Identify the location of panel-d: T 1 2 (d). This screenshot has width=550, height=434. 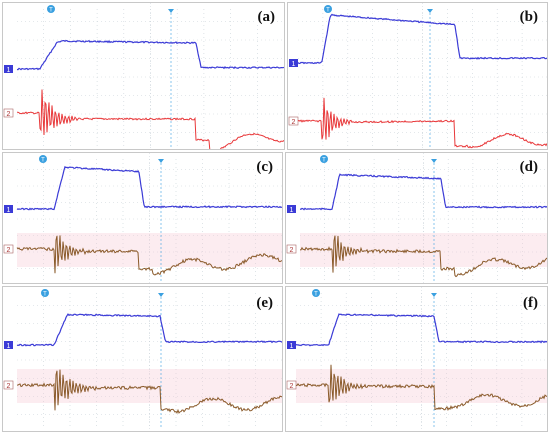
(416, 218).